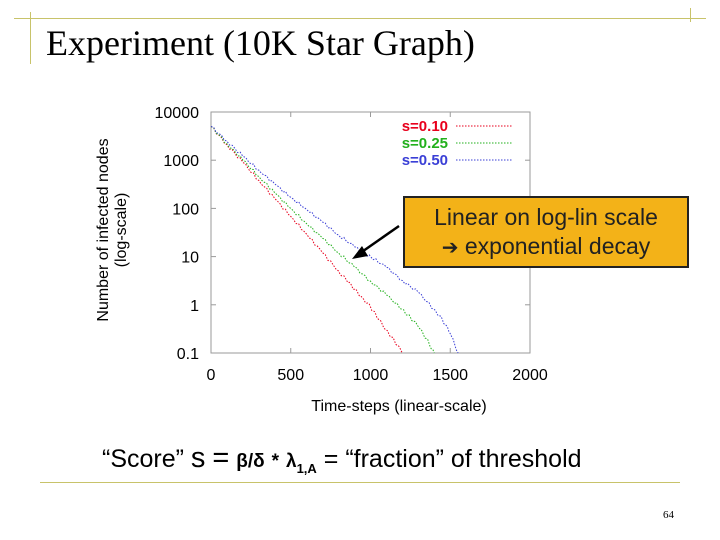 The image size is (720, 540). I want to click on frame-vertical-line, so click(30, 38).